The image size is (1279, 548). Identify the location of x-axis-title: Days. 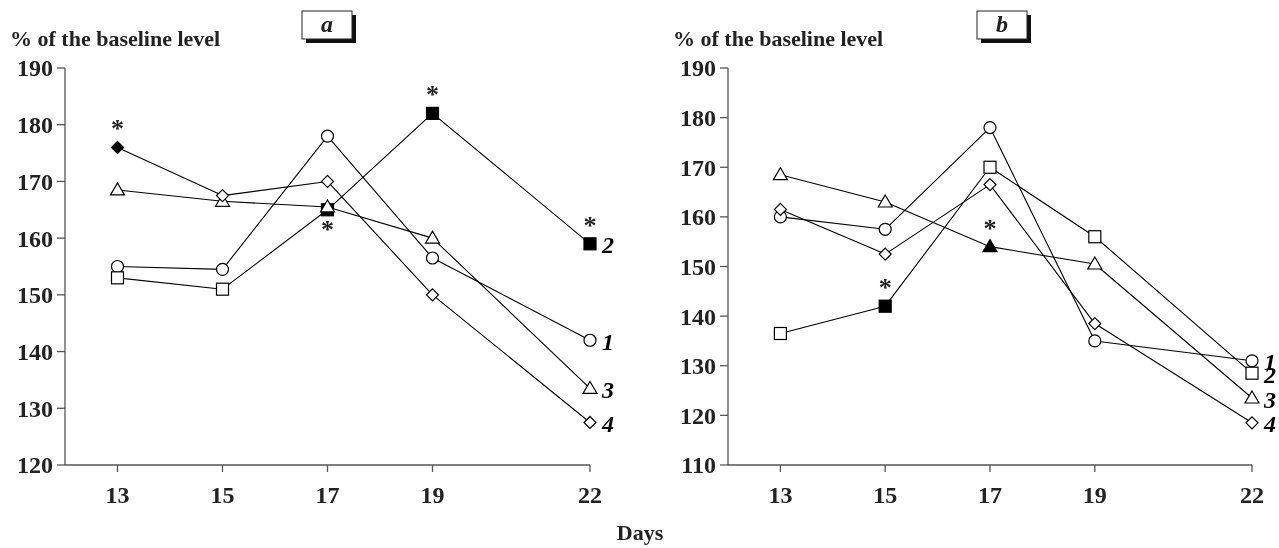
(640, 532).